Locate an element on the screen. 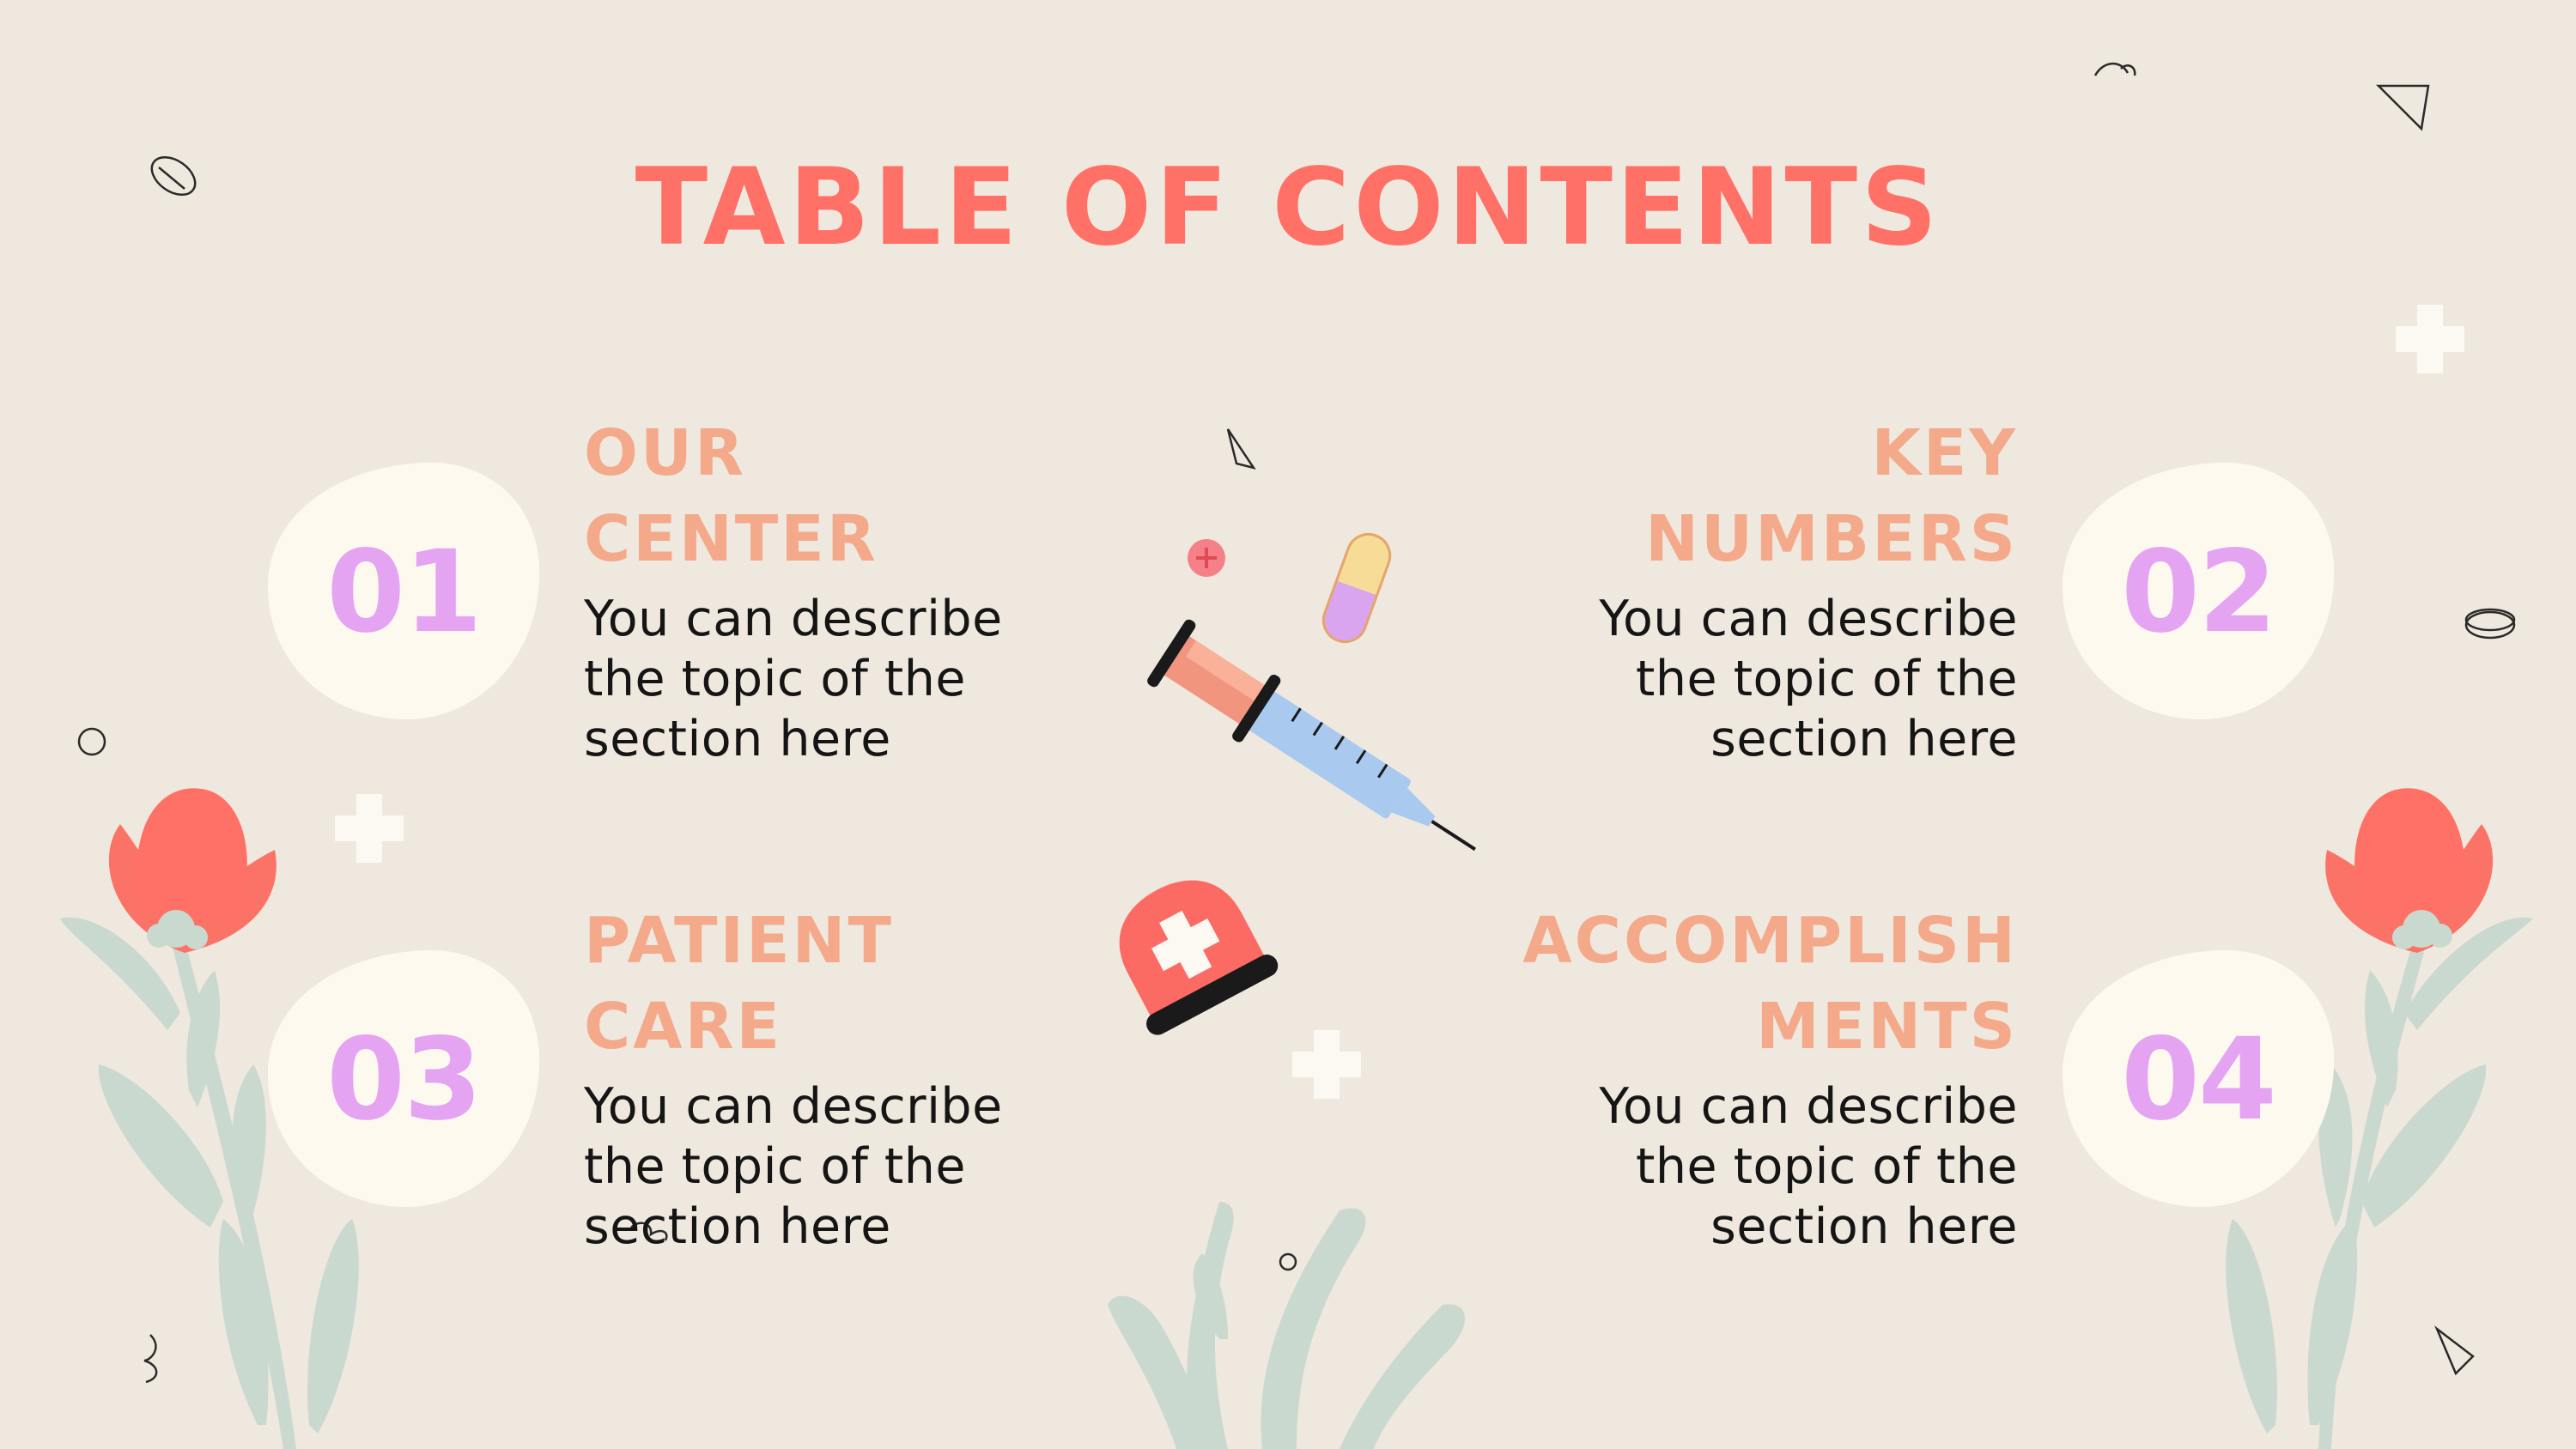  section-number-04: 04 is located at coordinates (2199, 1080).